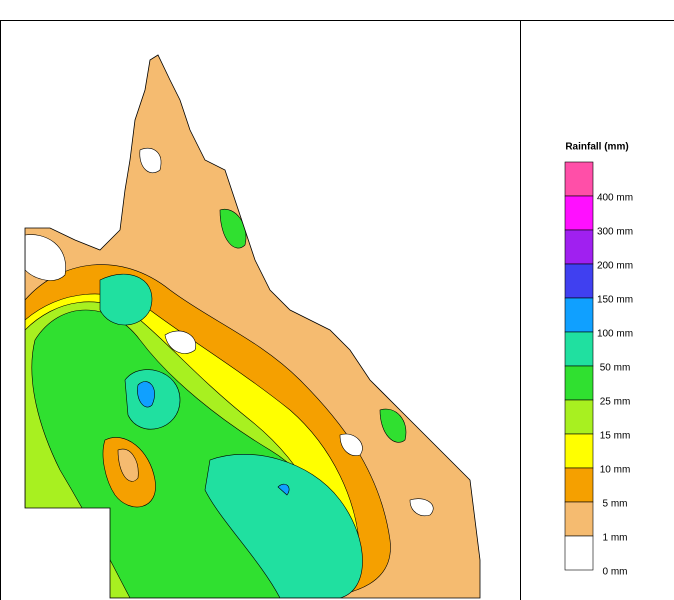 The height and width of the screenshot is (600, 674). I want to click on legend-label: 0 mm, so click(615, 572).